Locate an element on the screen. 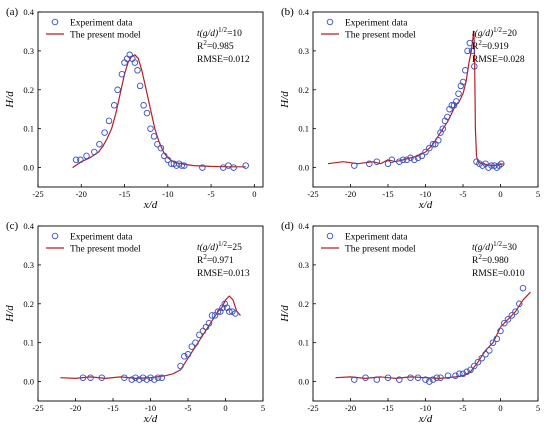  legend-label-model: The present model is located at coordinates (105, 250).